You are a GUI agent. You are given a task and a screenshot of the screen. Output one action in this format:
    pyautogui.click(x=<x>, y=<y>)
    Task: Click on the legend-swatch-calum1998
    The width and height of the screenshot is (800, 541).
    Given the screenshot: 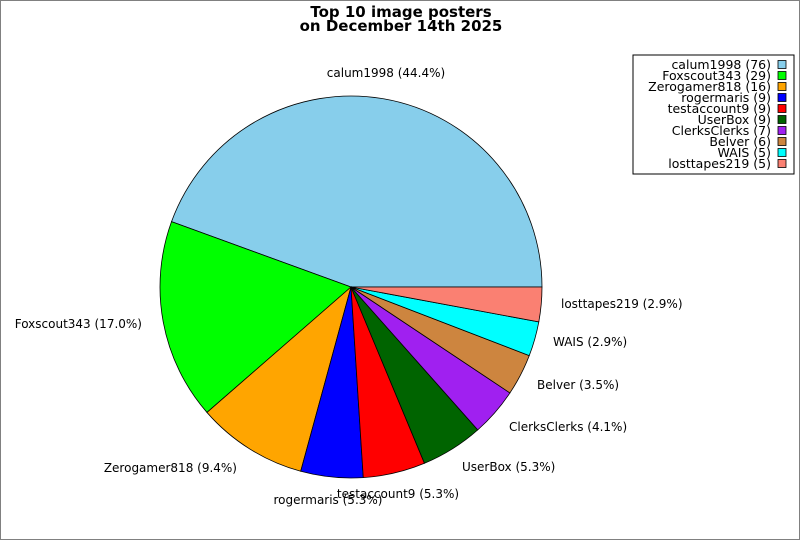 What is the action you would take?
    pyautogui.click(x=782, y=64)
    